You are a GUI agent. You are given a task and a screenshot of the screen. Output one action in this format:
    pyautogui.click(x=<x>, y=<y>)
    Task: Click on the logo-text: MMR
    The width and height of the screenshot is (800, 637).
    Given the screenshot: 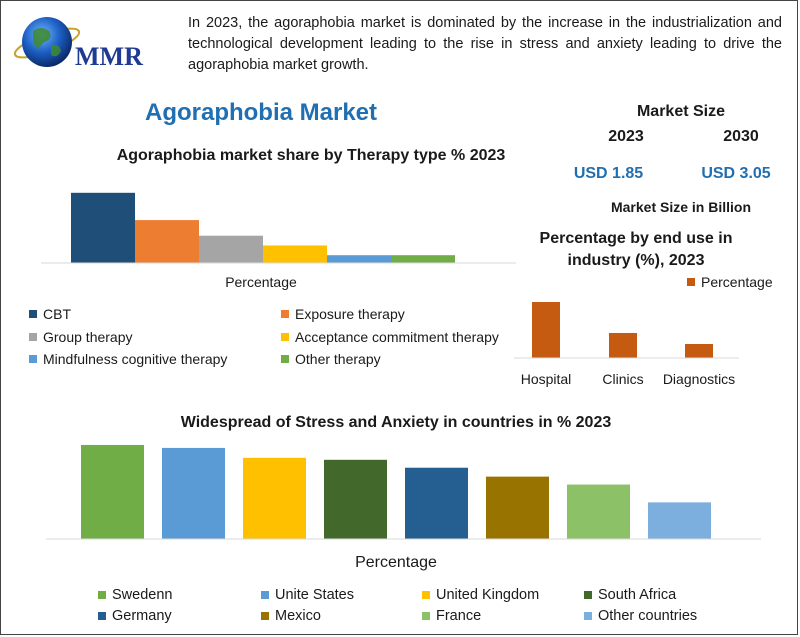 What is the action you would take?
    pyautogui.click(x=109, y=56)
    